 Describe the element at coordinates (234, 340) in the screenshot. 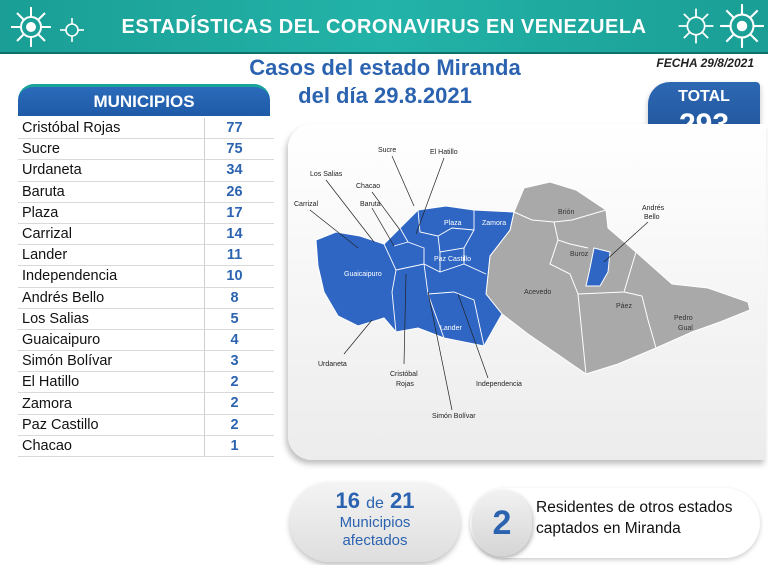

I see `row-value: 4` at that location.